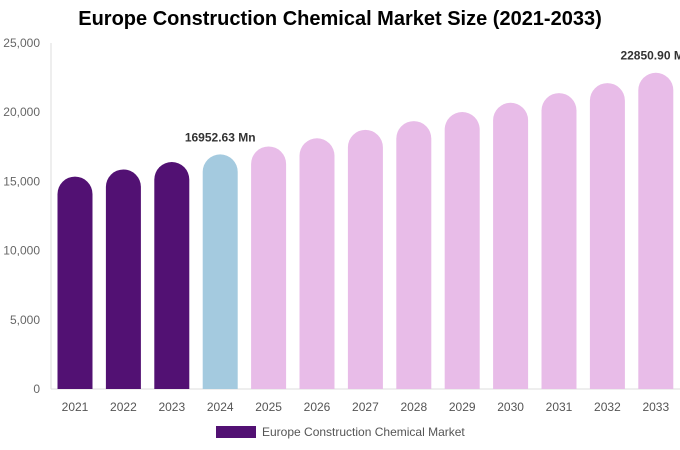  Describe the element at coordinates (123, 279) in the screenshot. I see `bar-2022` at that location.